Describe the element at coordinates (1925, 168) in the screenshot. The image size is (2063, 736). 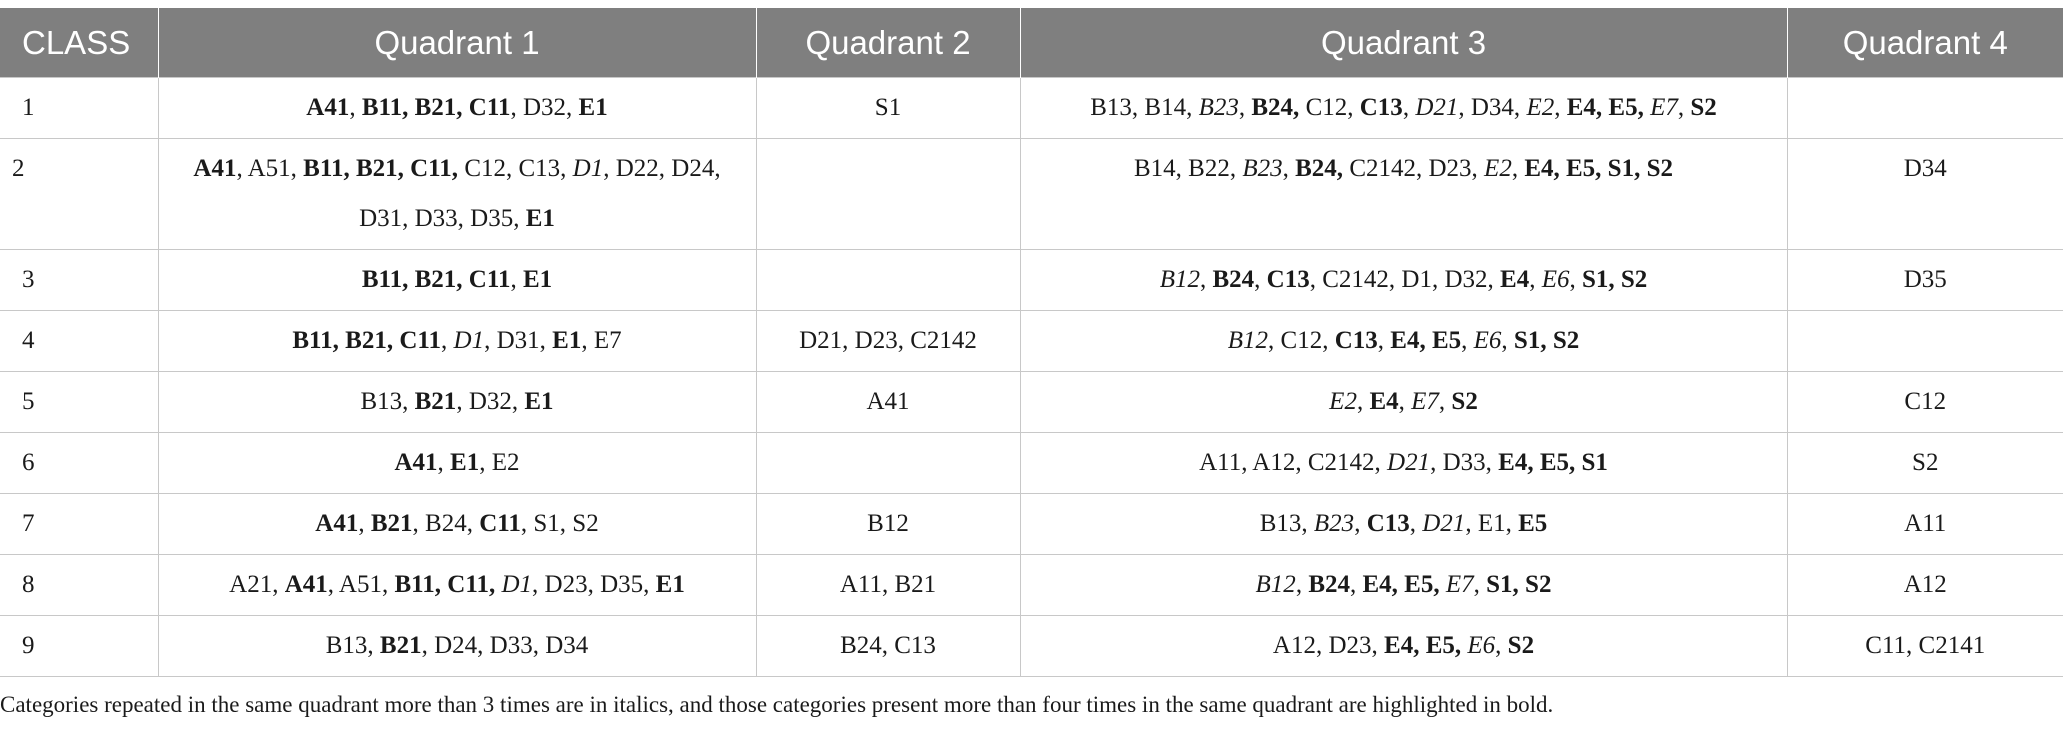
I see `category-text: D34` at that location.